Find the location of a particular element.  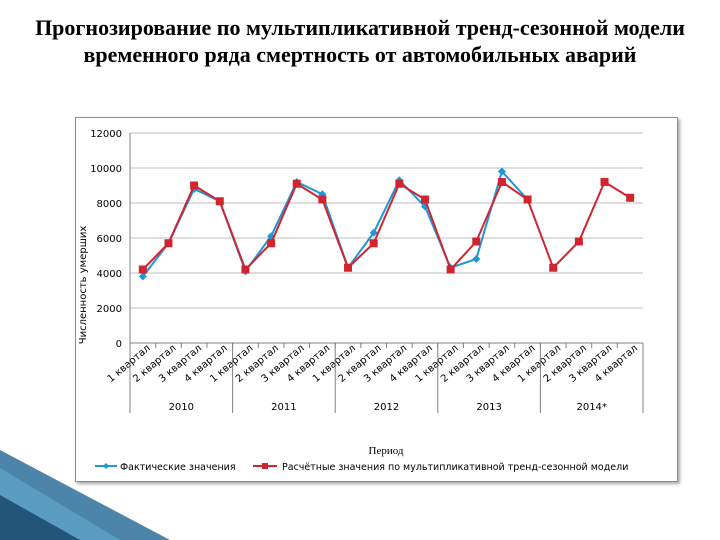

y-tick-label: 2000 is located at coordinates (109, 309).